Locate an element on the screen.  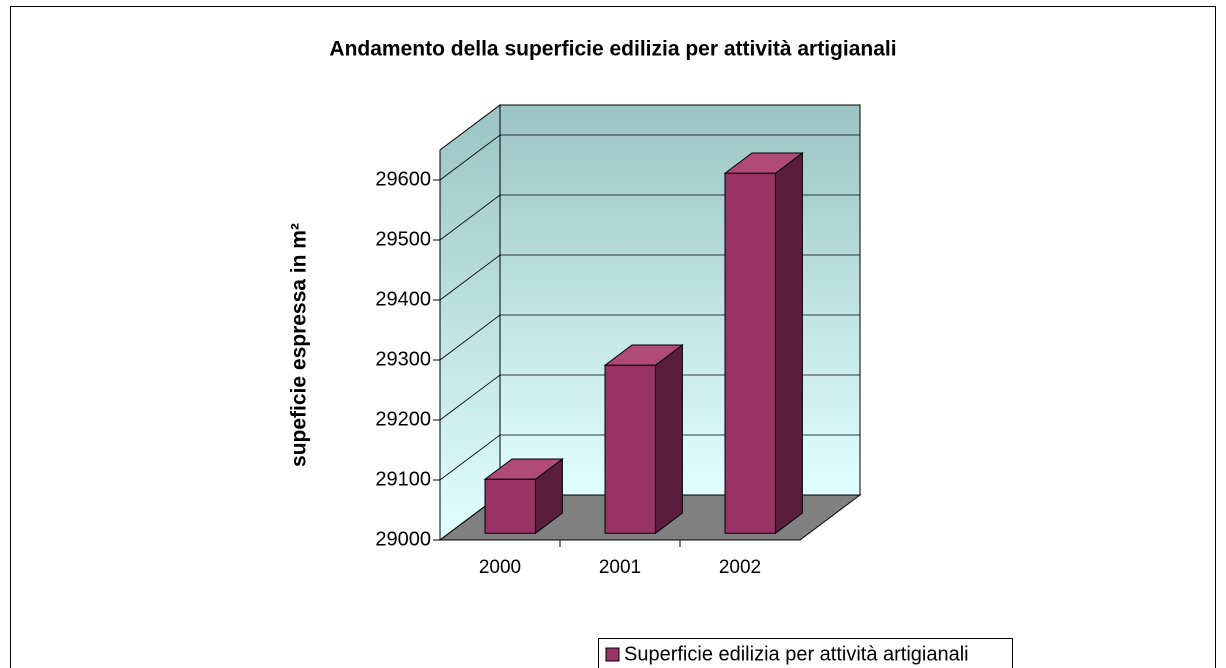
y-tick-label: 29600 is located at coordinates (403, 179).